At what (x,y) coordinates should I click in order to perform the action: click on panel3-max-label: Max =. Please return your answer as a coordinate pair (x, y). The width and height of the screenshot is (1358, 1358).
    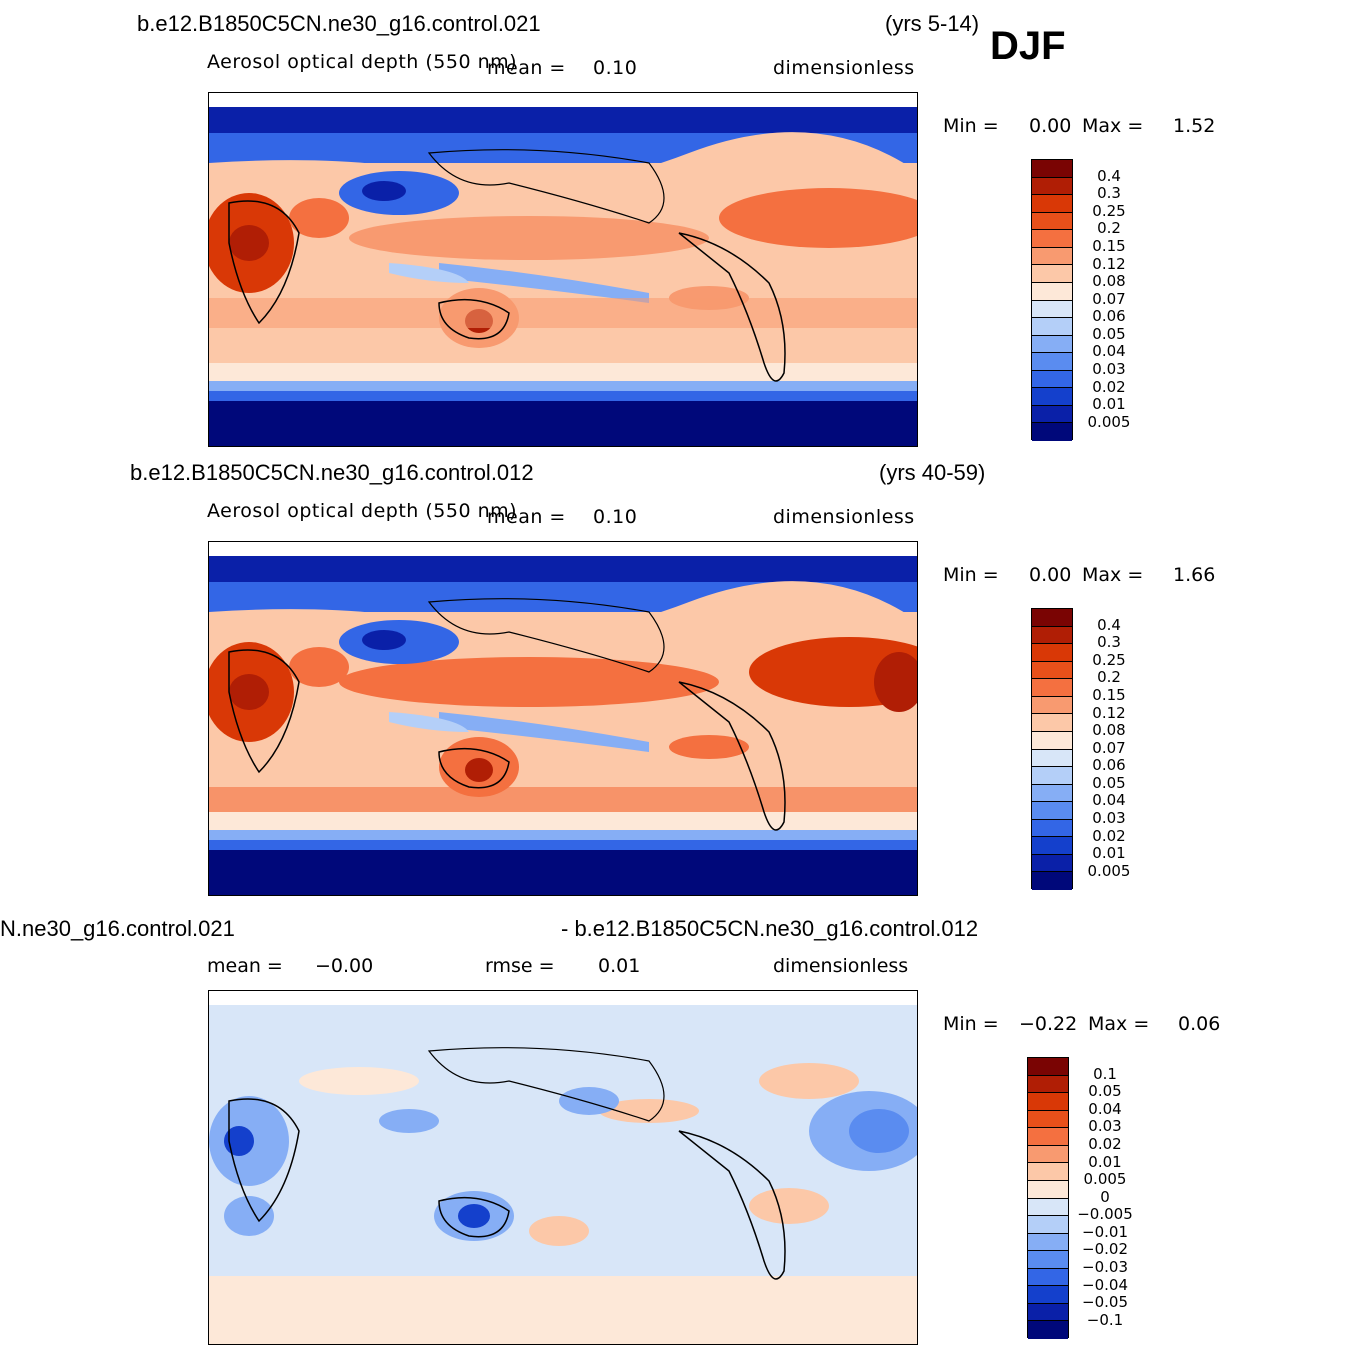
    Looking at the image, I should click on (1119, 1024).